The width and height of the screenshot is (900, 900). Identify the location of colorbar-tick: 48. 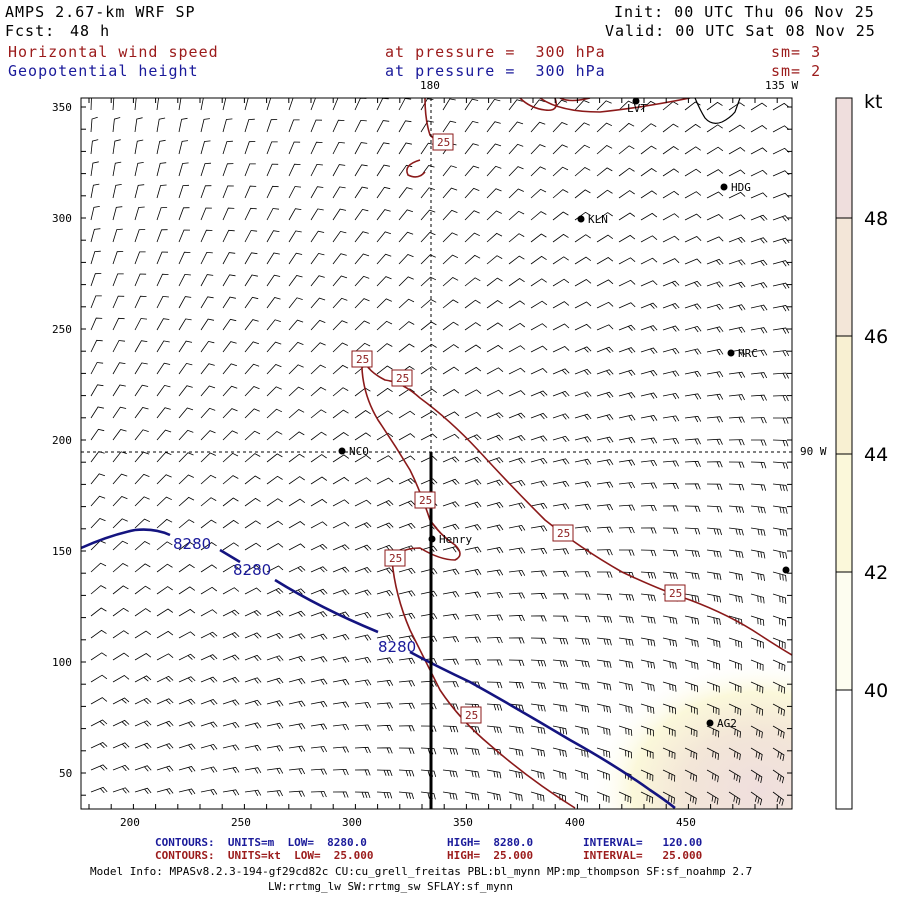
(876, 219).